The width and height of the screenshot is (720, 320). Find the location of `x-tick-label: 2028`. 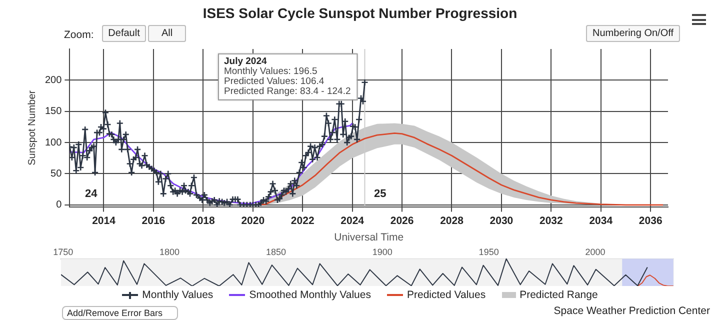

x-tick-label: 2028 is located at coordinates (452, 220).